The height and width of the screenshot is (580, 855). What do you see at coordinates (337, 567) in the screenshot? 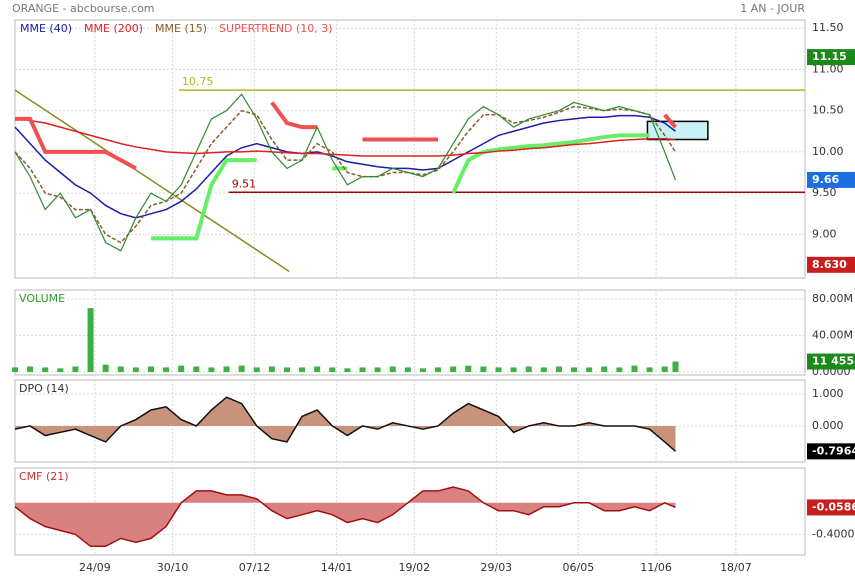
I see `x-tick-label: 14/01` at bounding box center [337, 567].